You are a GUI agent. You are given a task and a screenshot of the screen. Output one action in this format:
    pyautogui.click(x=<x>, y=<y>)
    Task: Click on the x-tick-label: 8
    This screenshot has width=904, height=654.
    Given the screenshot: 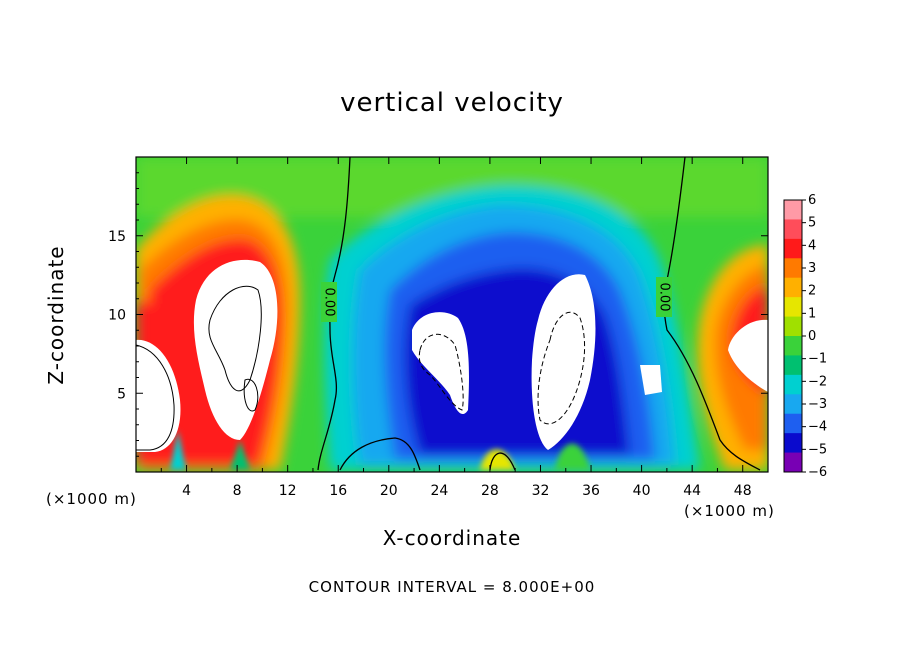 What is the action you would take?
    pyautogui.click(x=237, y=491)
    